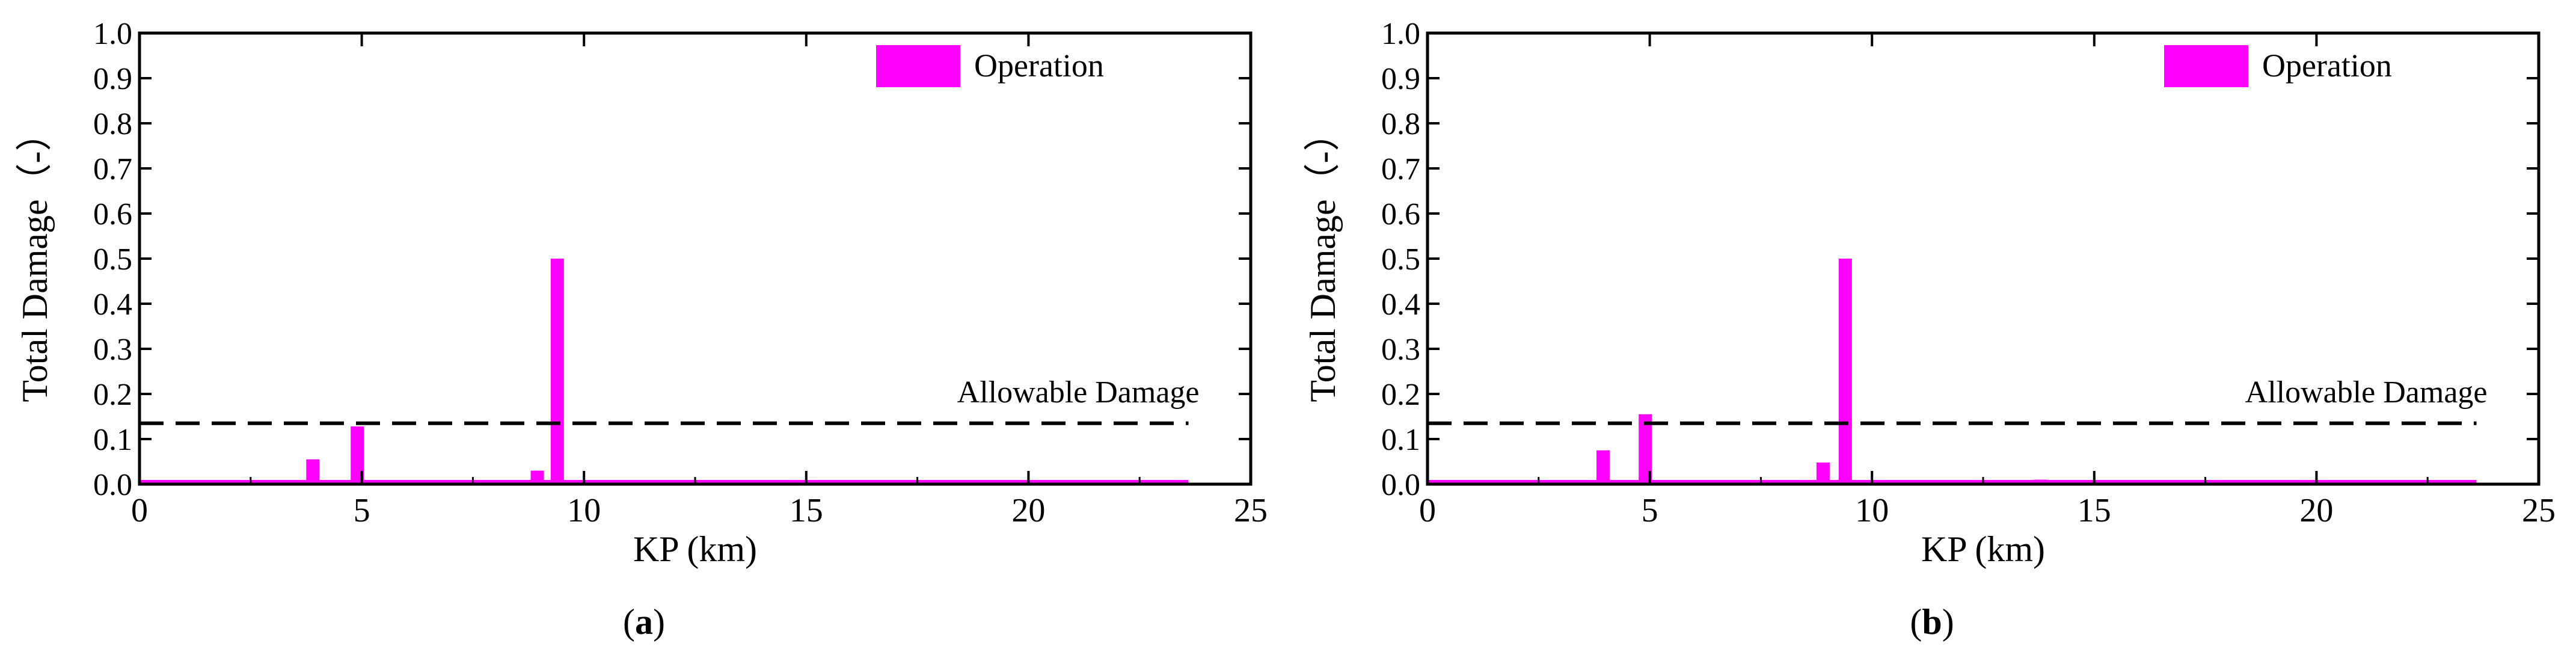 This screenshot has width=2576, height=664. I want to click on caption-a-letter: a, so click(644, 622).